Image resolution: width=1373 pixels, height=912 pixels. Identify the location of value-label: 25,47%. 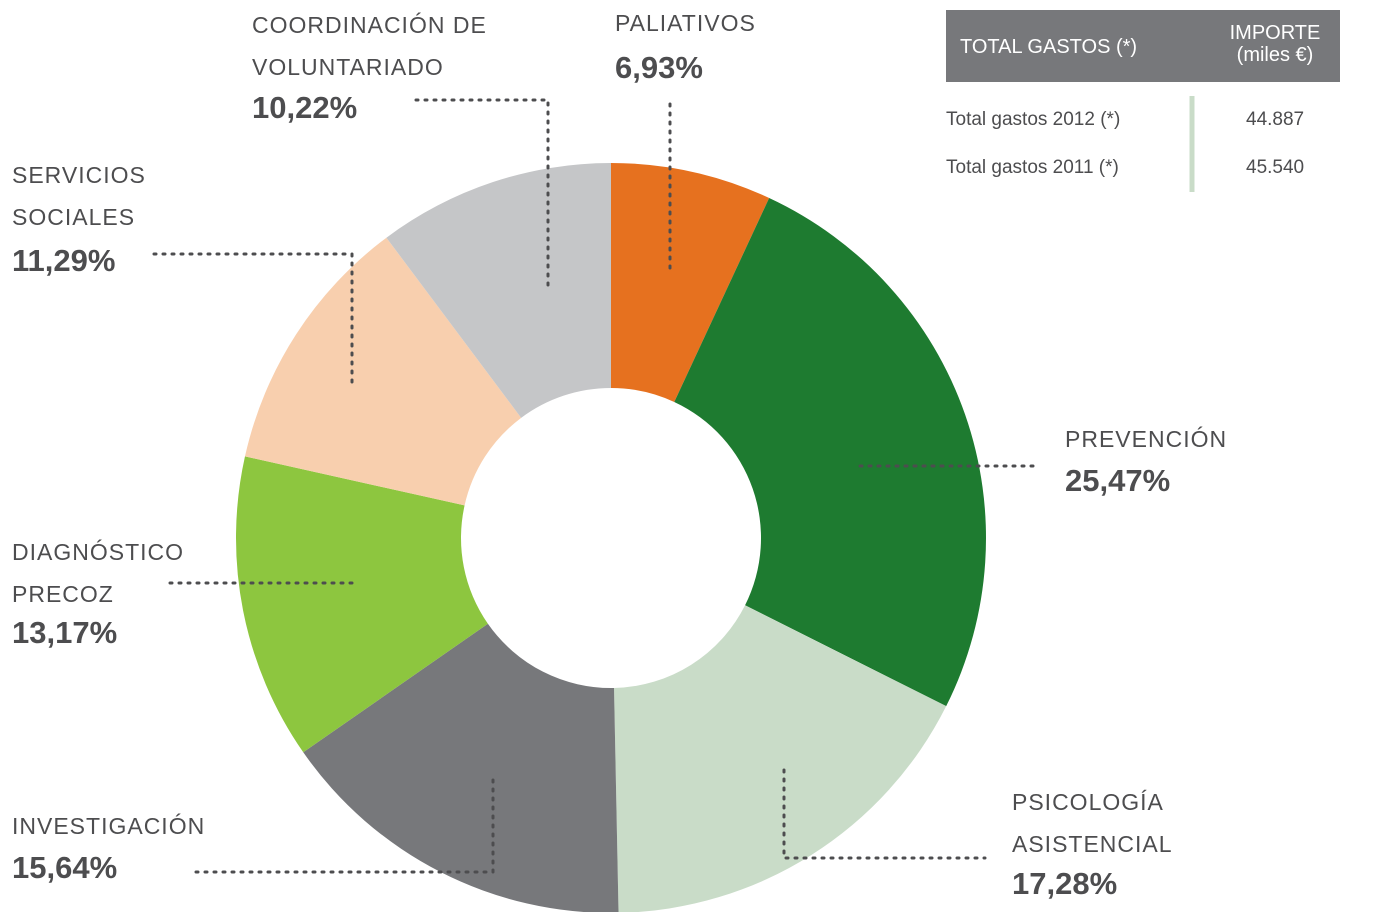
(1118, 480).